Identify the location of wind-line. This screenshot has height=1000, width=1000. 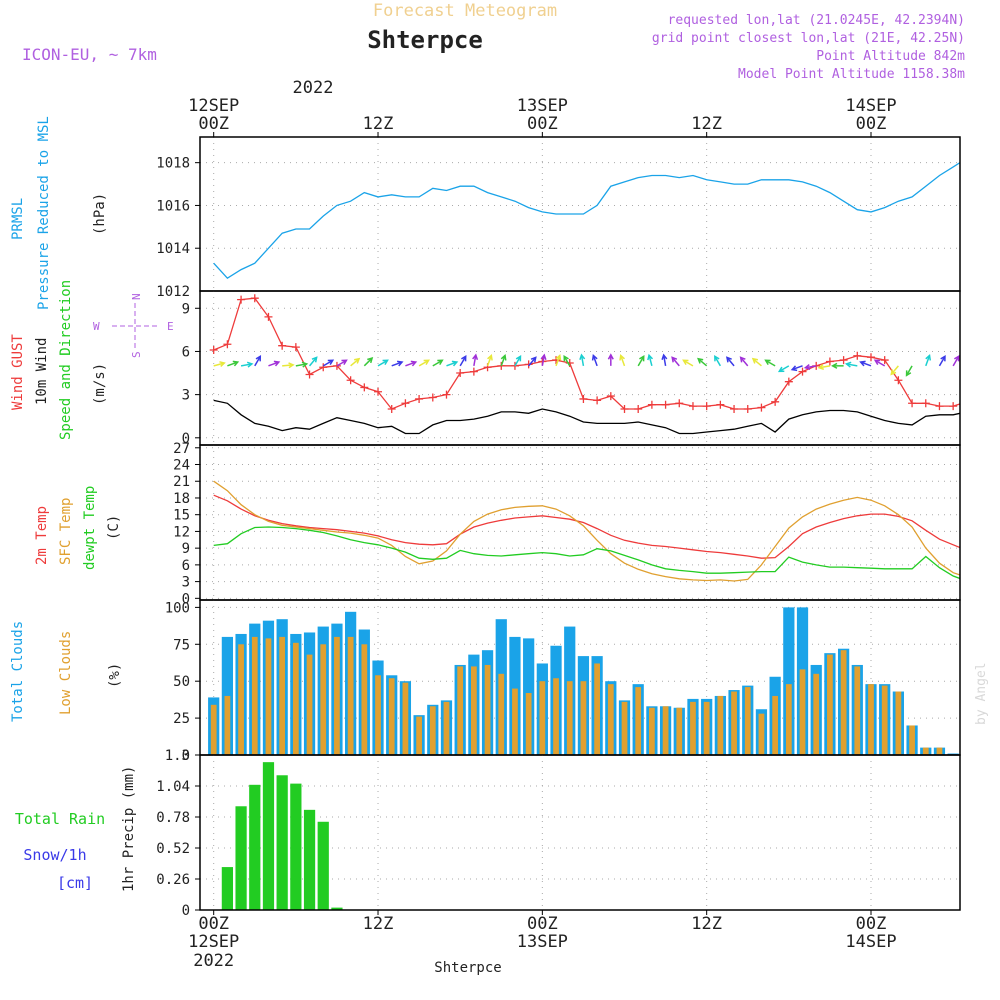
(586, 417).